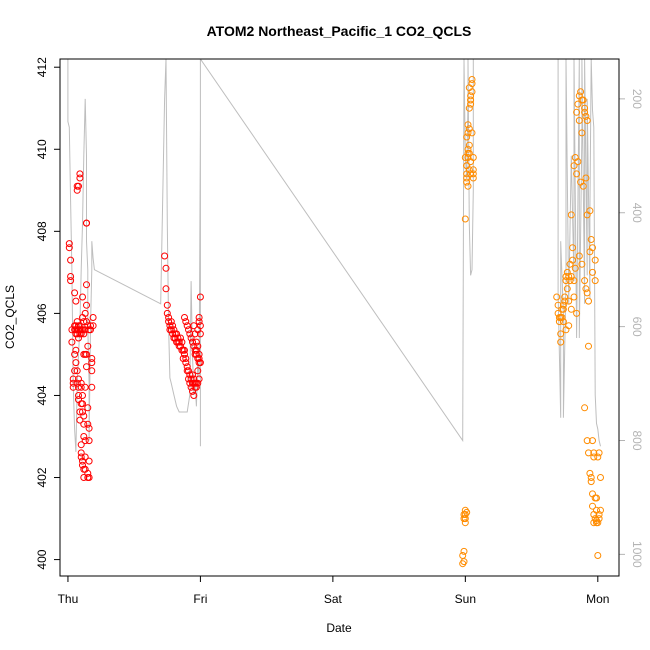  What do you see at coordinates (42, 67) in the screenshot?
I see `y-tick-label: 412` at bounding box center [42, 67].